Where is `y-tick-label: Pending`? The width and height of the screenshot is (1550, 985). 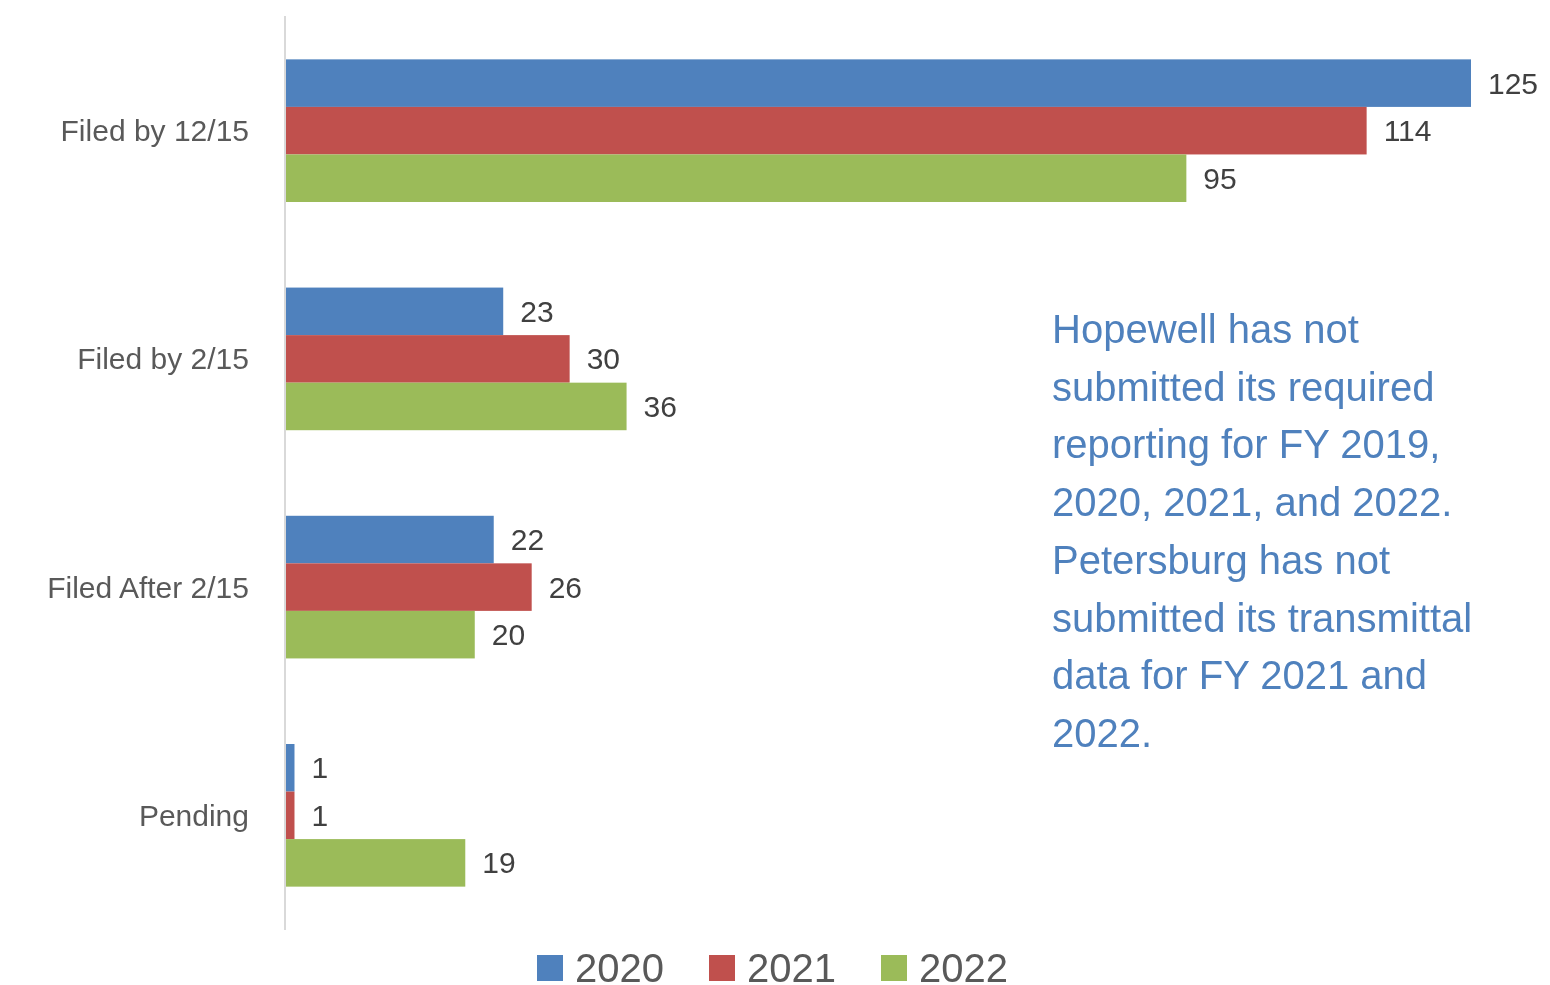
y-tick-label: Pending is located at coordinates (193, 815).